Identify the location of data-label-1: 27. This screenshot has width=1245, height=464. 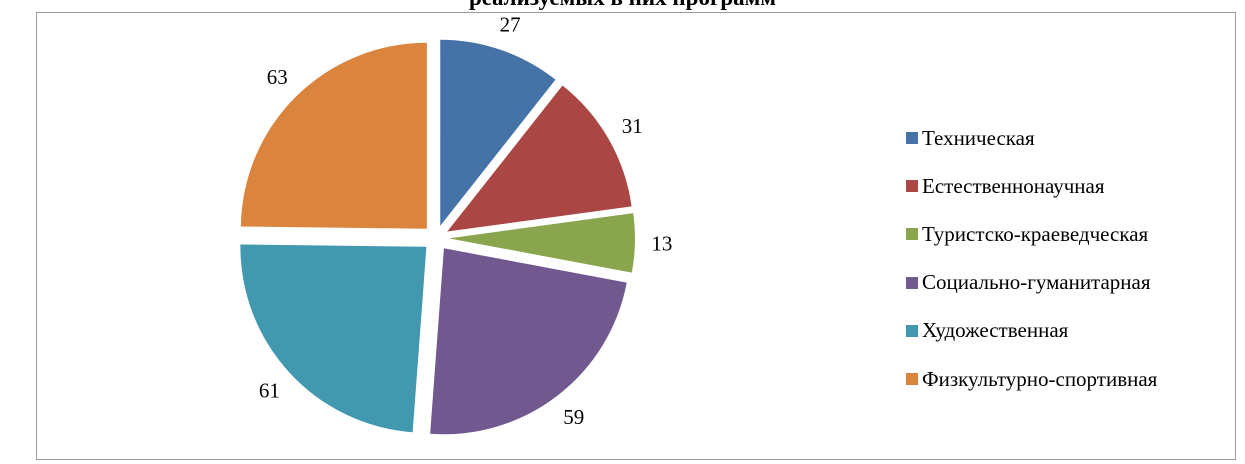
(510, 25).